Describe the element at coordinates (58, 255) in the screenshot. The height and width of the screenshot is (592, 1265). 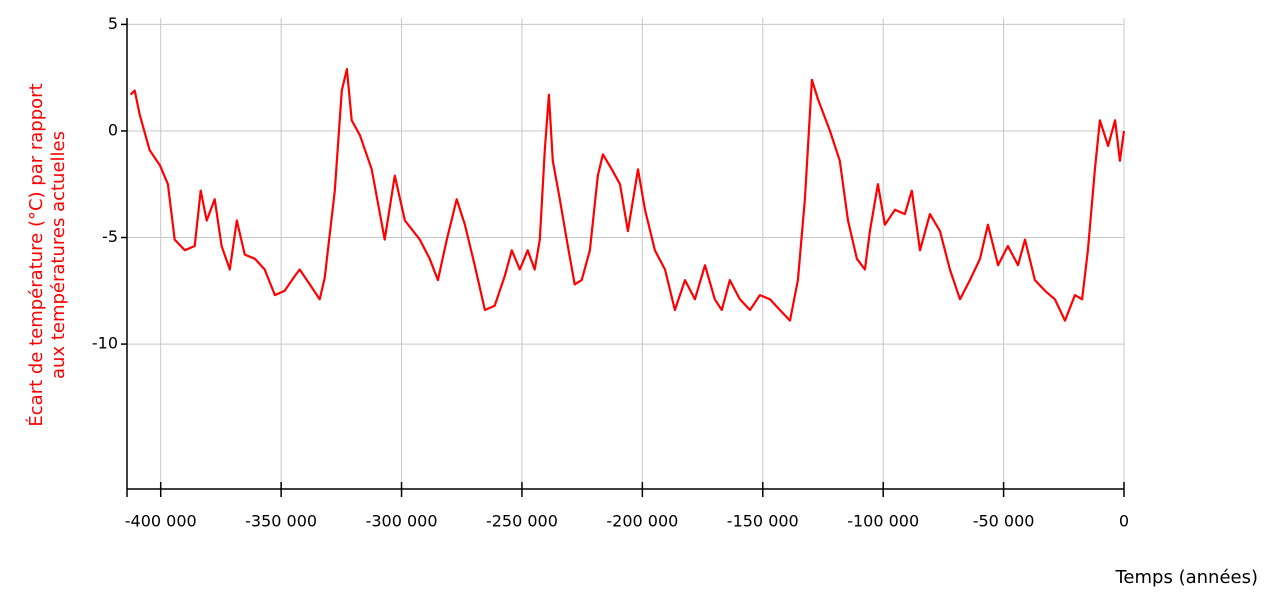
I see `y-label-line: aux températures actuelles` at that location.